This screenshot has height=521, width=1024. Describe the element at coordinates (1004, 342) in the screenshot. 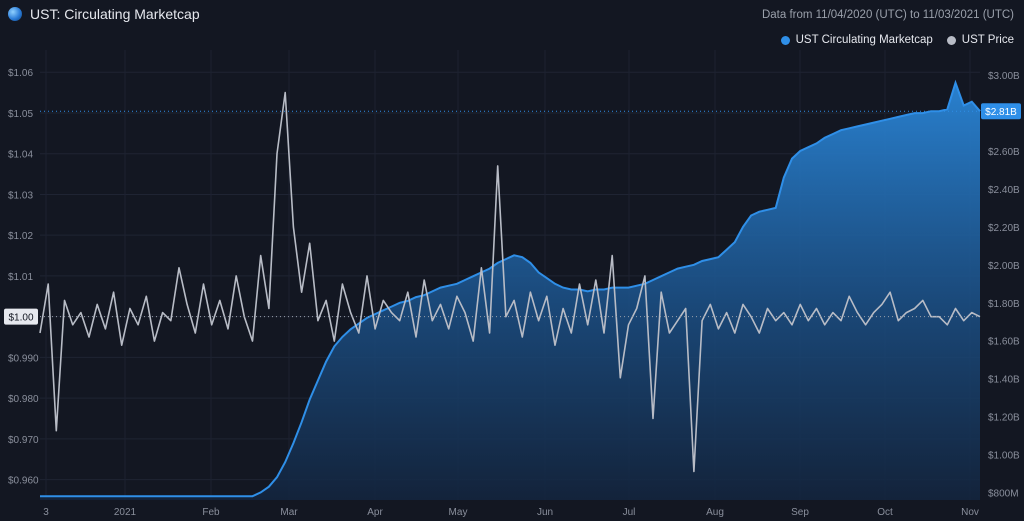

I see `right-axis-tick-label: $1.60B` at that location.